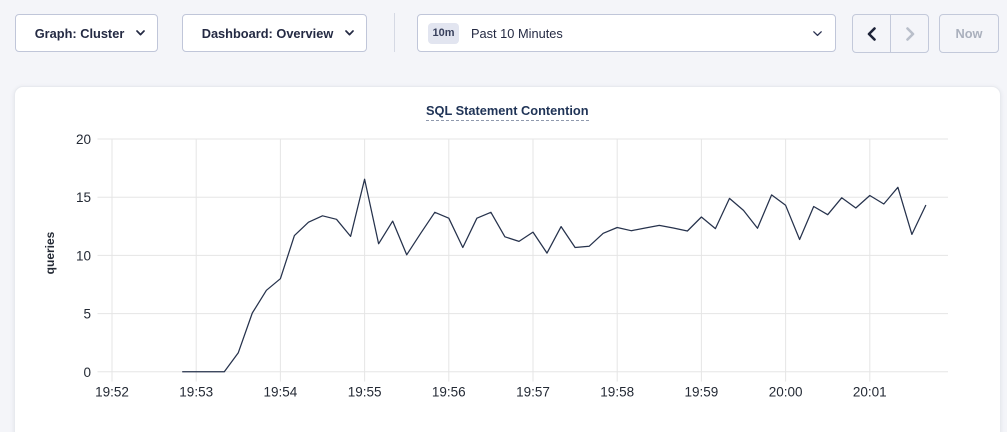 The image size is (1007, 432). What do you see at coordinates (112, 392) in the screenshot?
I see `svg-text: 19:52` at bounding box center [112, 392].